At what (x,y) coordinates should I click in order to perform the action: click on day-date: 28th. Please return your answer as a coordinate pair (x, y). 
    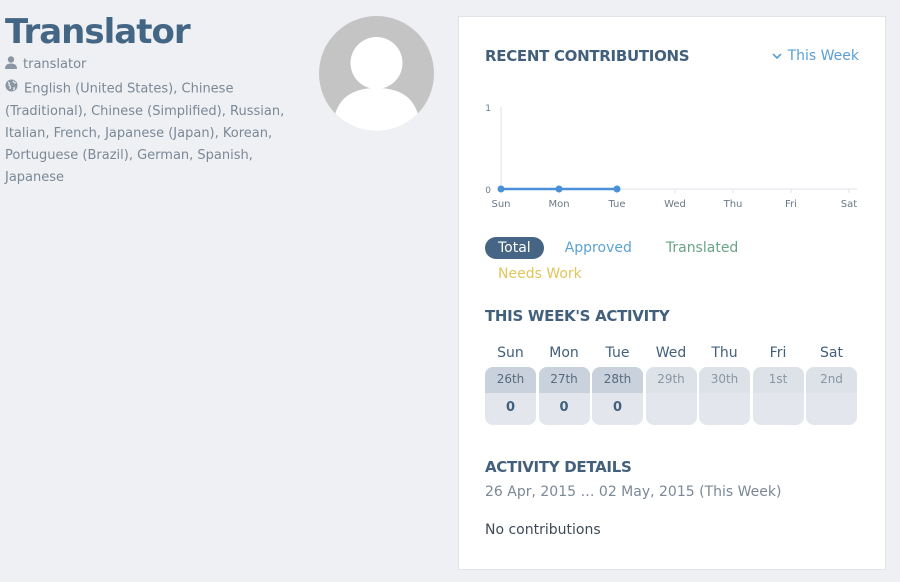
    Looking at the image, I should click on (617, 380).